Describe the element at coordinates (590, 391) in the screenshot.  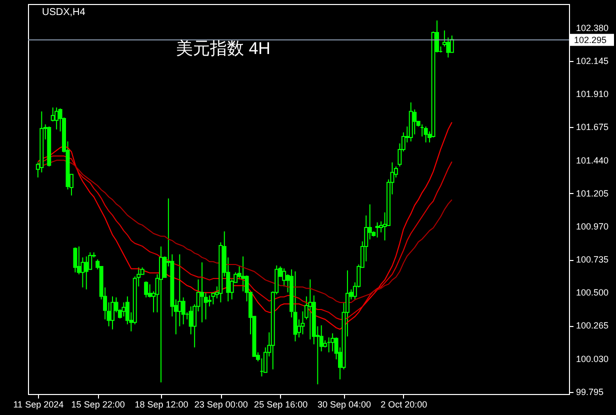
I see `y-tick-label: 99.795` at that location.